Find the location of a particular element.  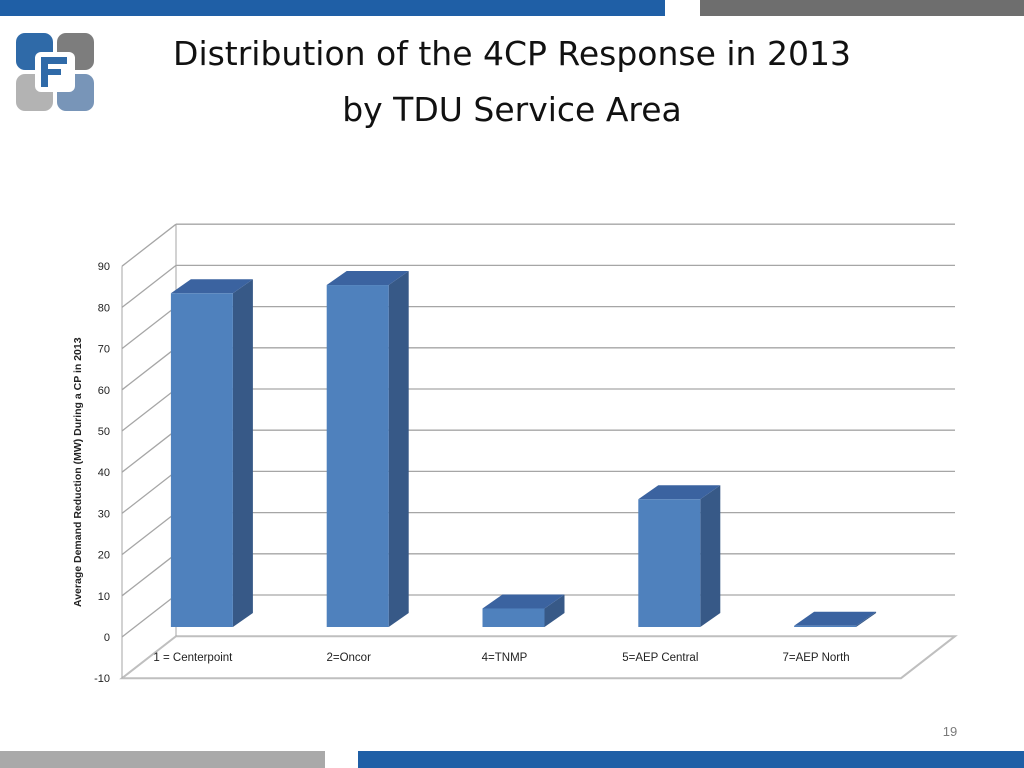

y-tick-label: 30 is located at coordinates (104, 514).